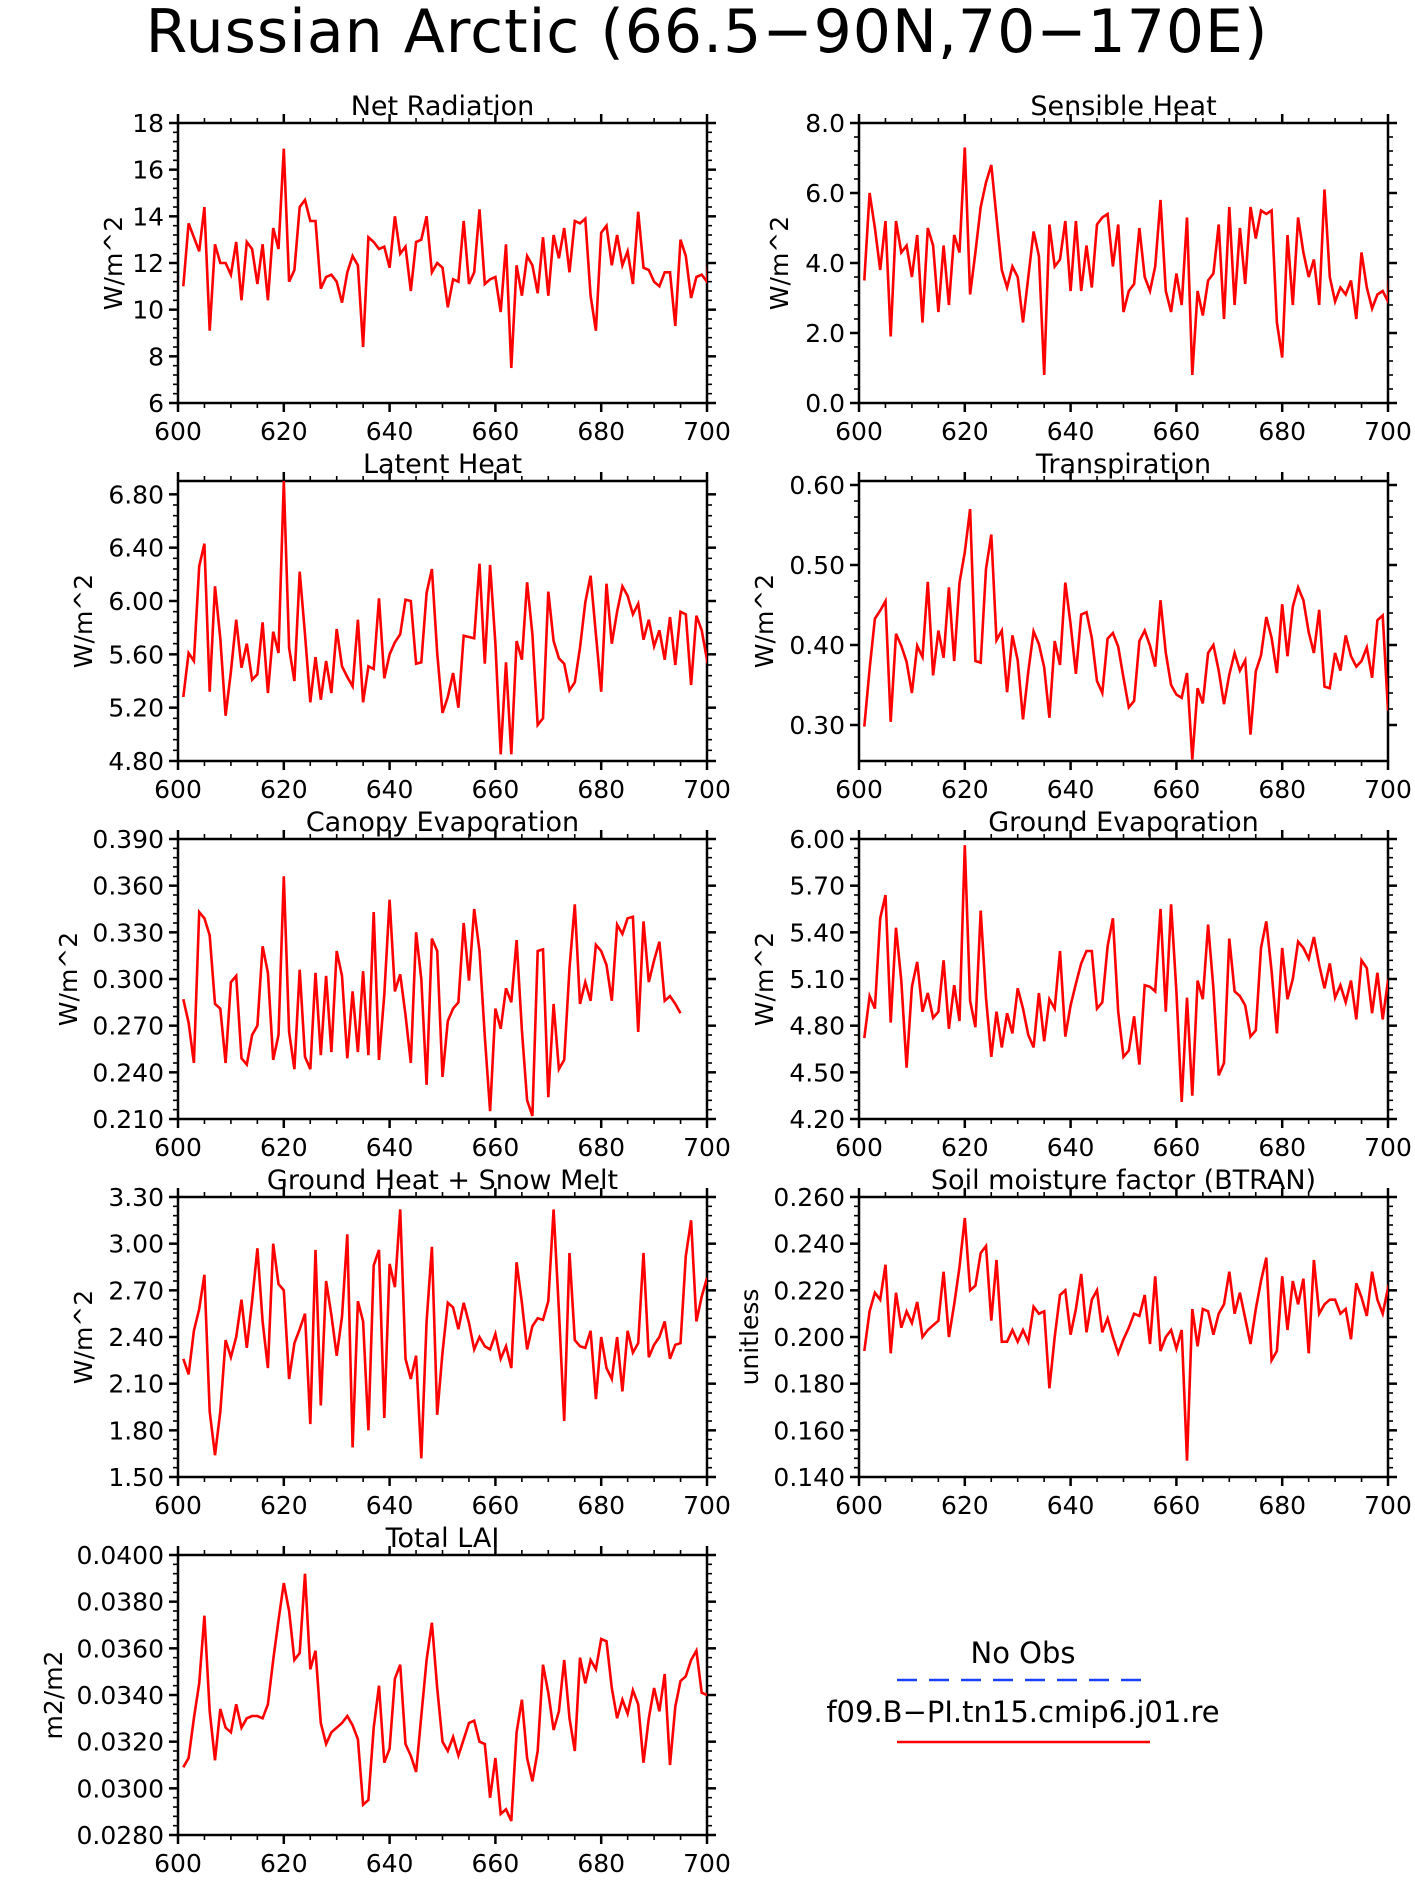 The width and height of the screenshot is (1415, 1893). What do you see at coordinates (148, 263) in the screenshot?
I see `y-tick-label: 12` at bounding box center [148, 263].